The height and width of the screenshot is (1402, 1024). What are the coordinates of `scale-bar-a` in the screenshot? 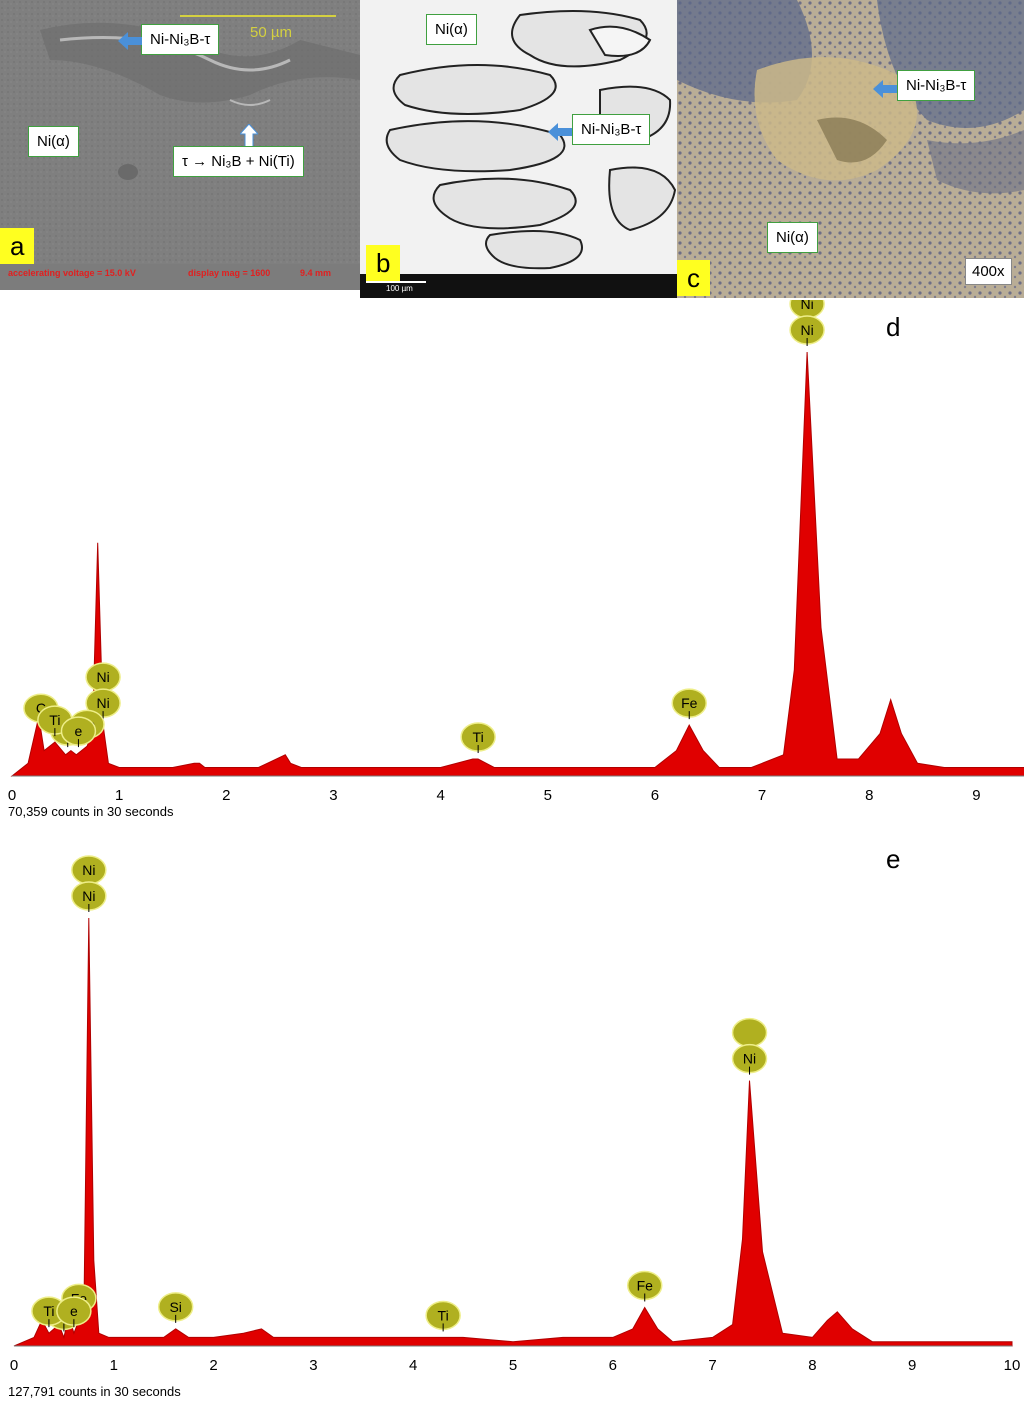 It's located at (258, 16).